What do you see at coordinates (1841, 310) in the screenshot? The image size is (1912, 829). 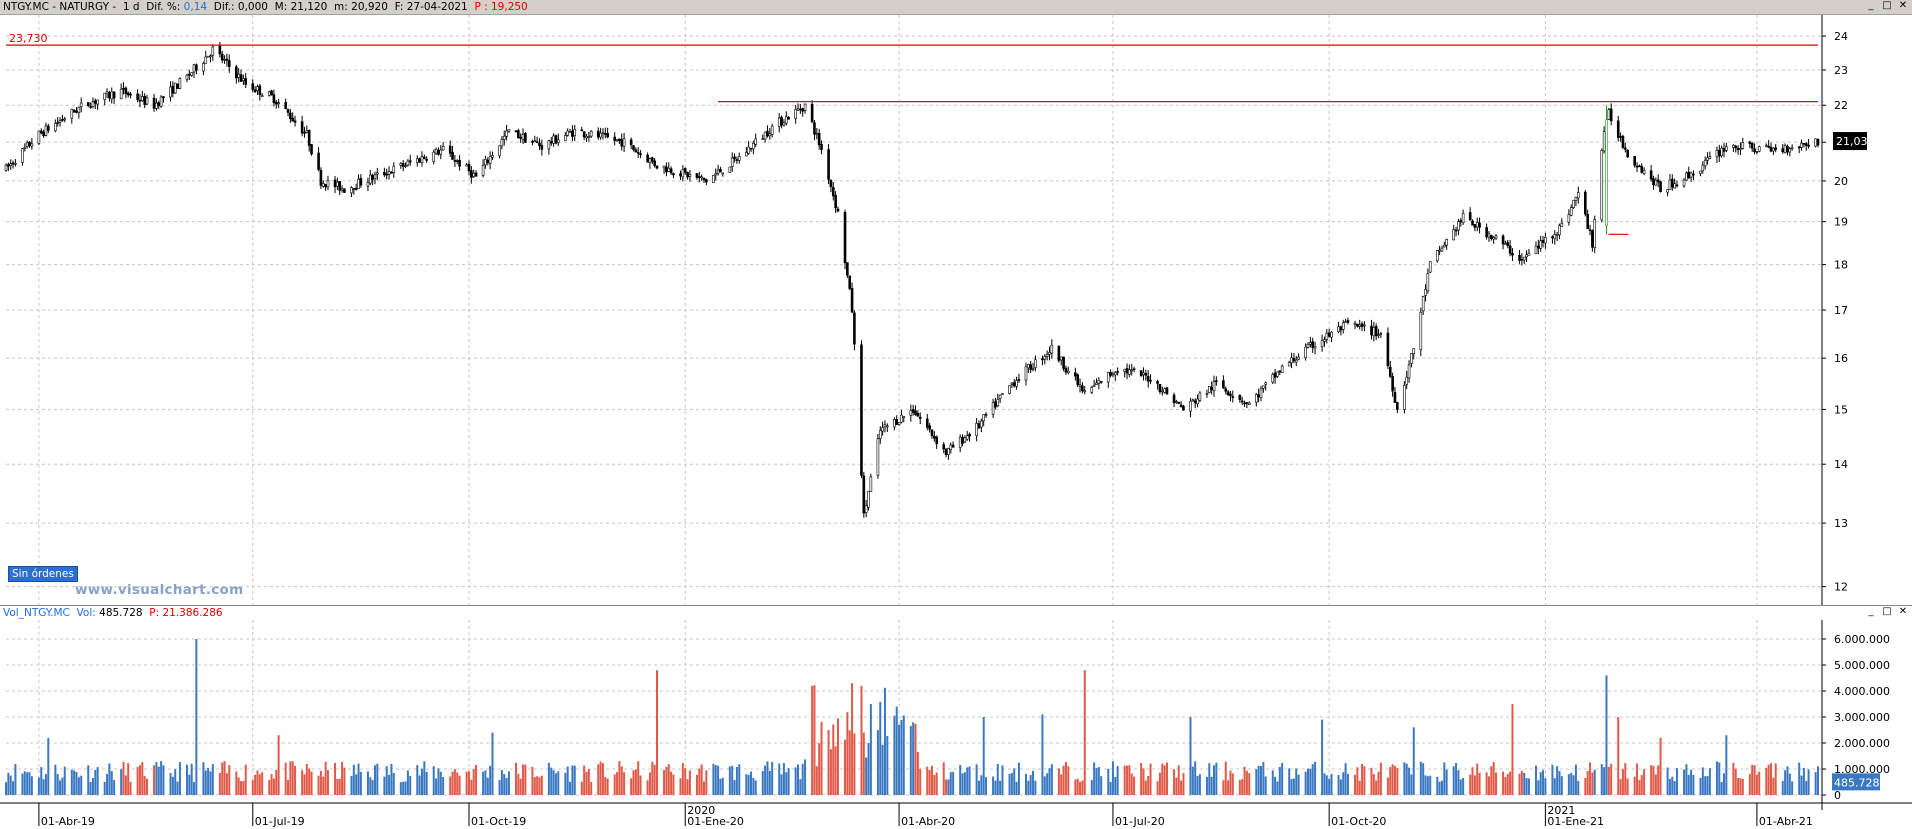 I see `price-tick-label: 17` at bounding box center [1841, 310].